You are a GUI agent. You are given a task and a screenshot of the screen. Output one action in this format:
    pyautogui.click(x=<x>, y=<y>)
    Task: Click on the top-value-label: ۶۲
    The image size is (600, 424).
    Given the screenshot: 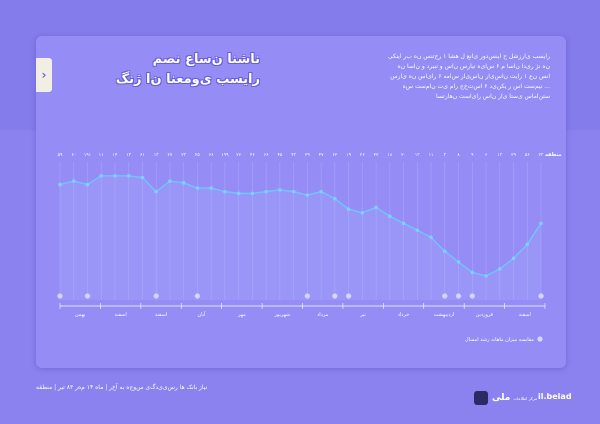 What is the action you would take?
    pyautogui.click(x=334, y=155)
    